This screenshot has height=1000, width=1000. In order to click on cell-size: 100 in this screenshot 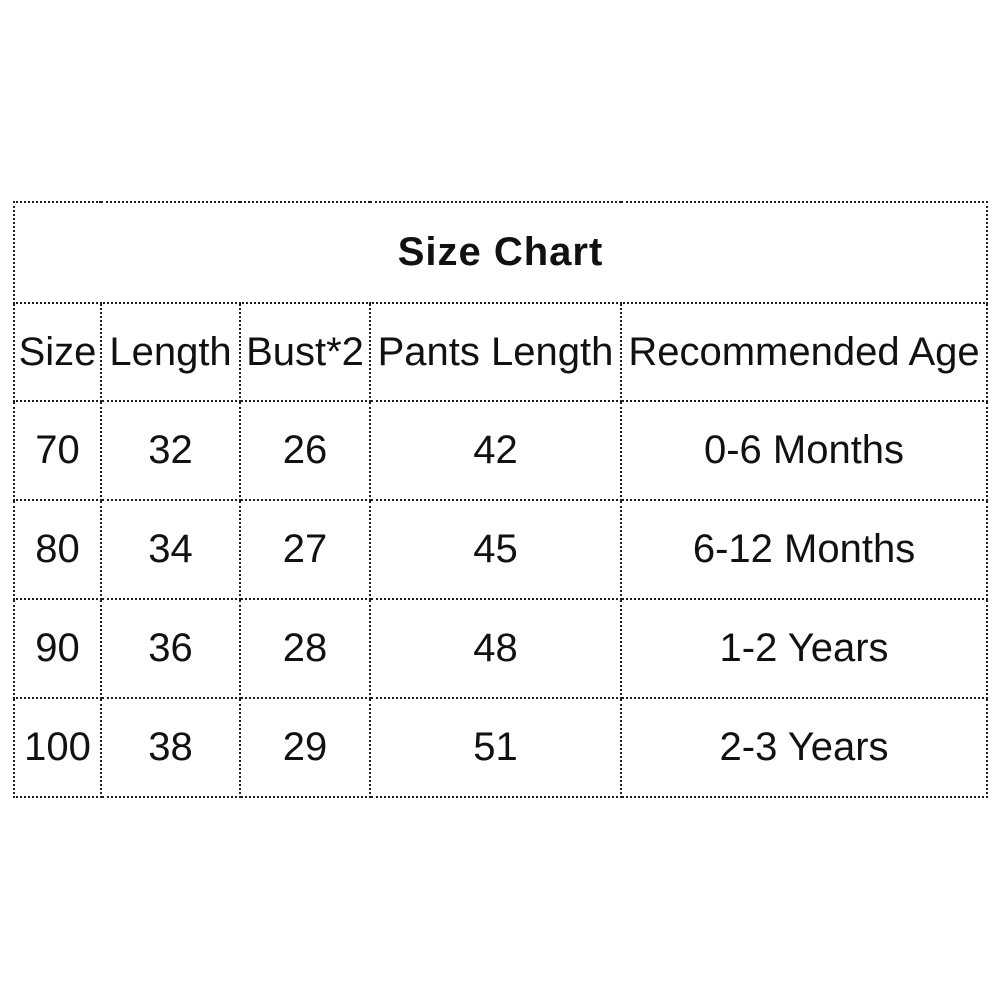, I will do `click(57, 747)`.